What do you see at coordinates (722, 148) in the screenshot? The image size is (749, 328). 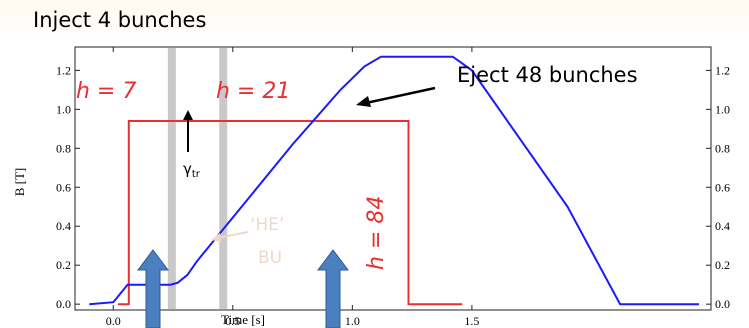 I see `y-tick-label-right: 0.8` at bounding box center [722, 148].